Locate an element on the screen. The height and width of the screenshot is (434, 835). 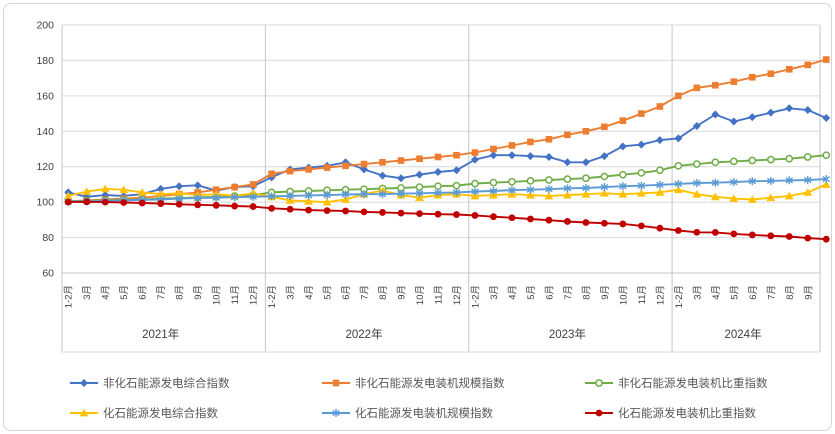
legend-0-marker is located at coordinates (84, 383).